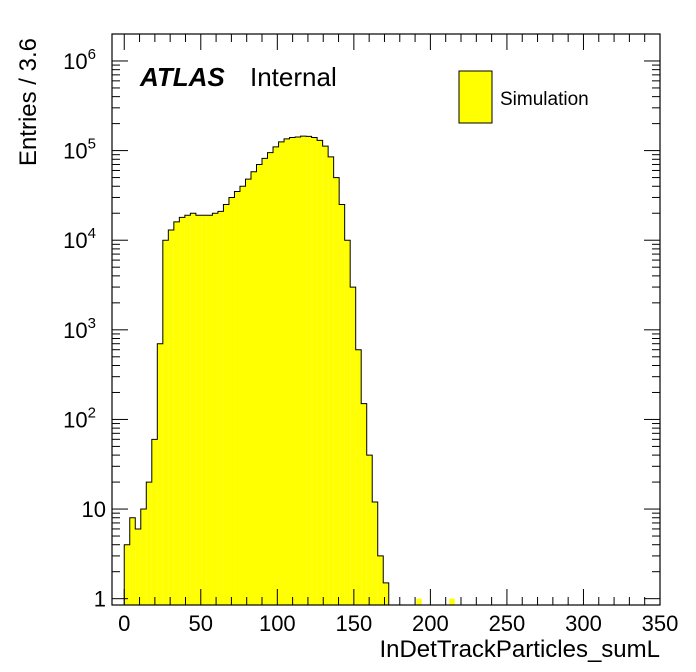 The height and width of the screenshot is (672, 696). Describe the element at coordinates (660, 623) in the screenshot. I see `x-tick-label: 350` at that location.